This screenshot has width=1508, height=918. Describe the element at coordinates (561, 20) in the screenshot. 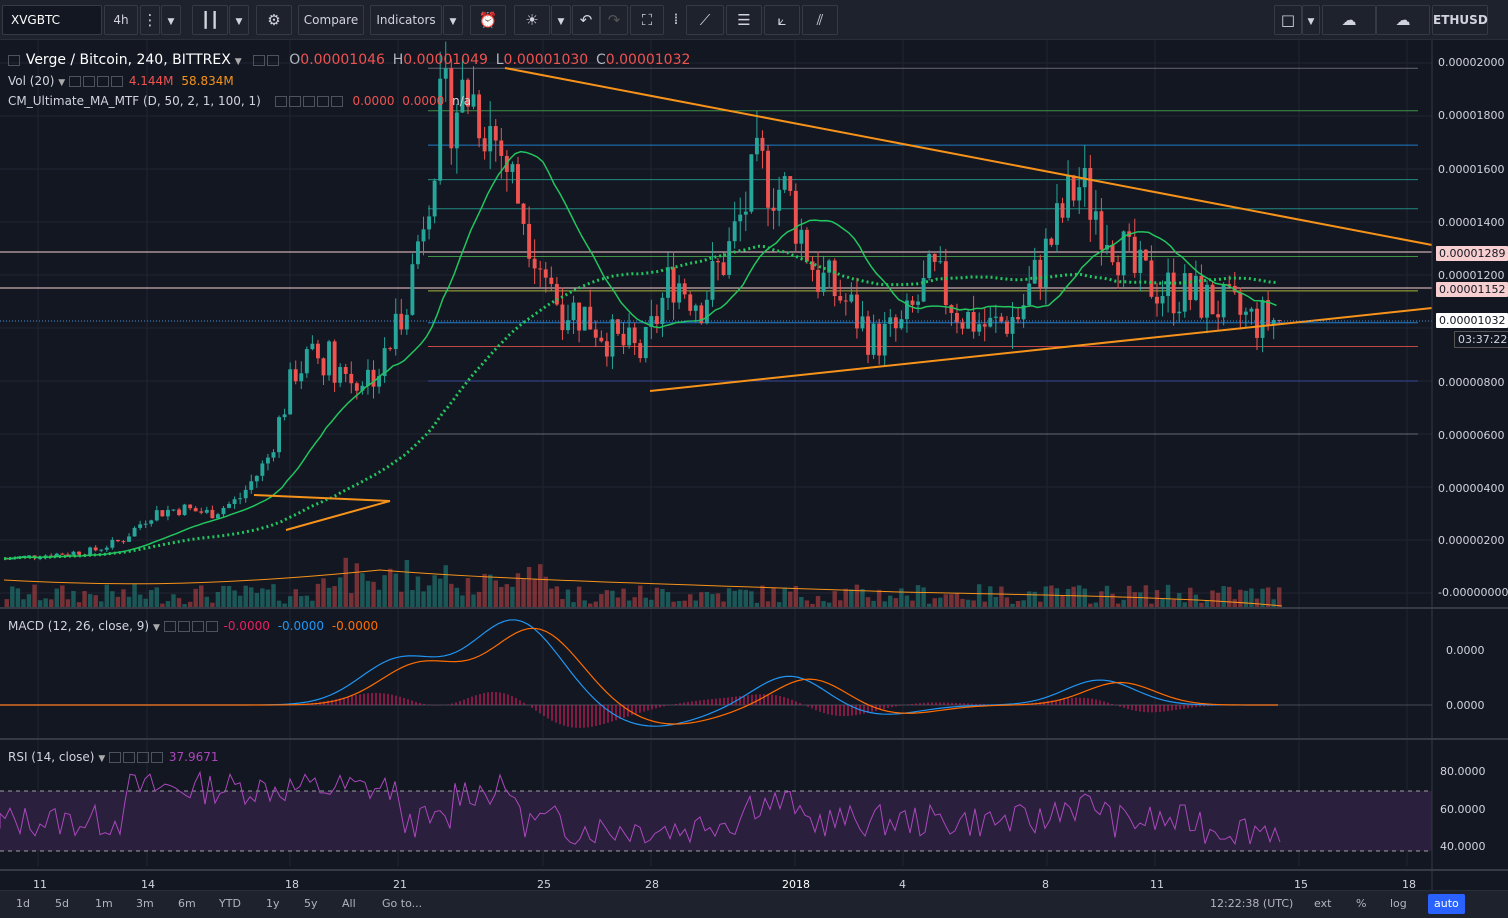

I see `bulb-dropdown: ▼` at that location.